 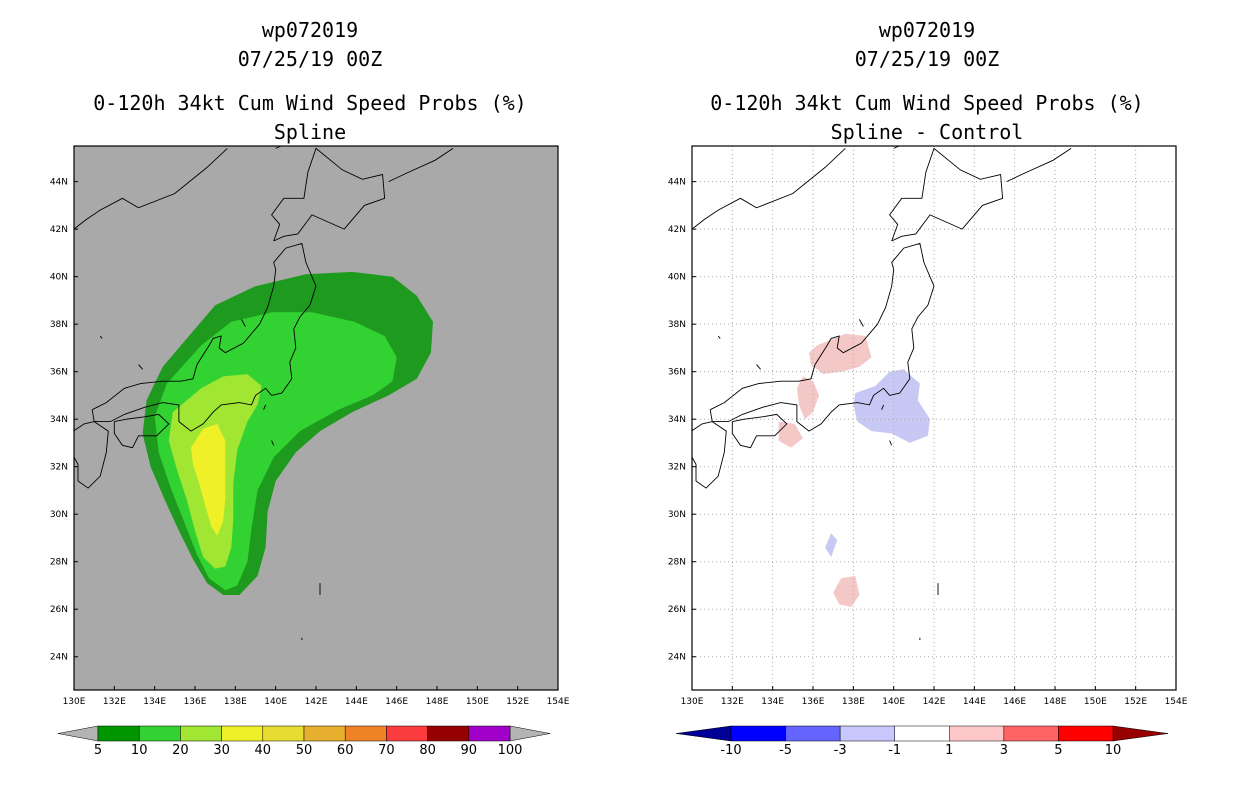 What do you see at coordinates (59, 325) in the screenshot?
I see `left-ytick-label: 38N` at bounding box center [59, 325].